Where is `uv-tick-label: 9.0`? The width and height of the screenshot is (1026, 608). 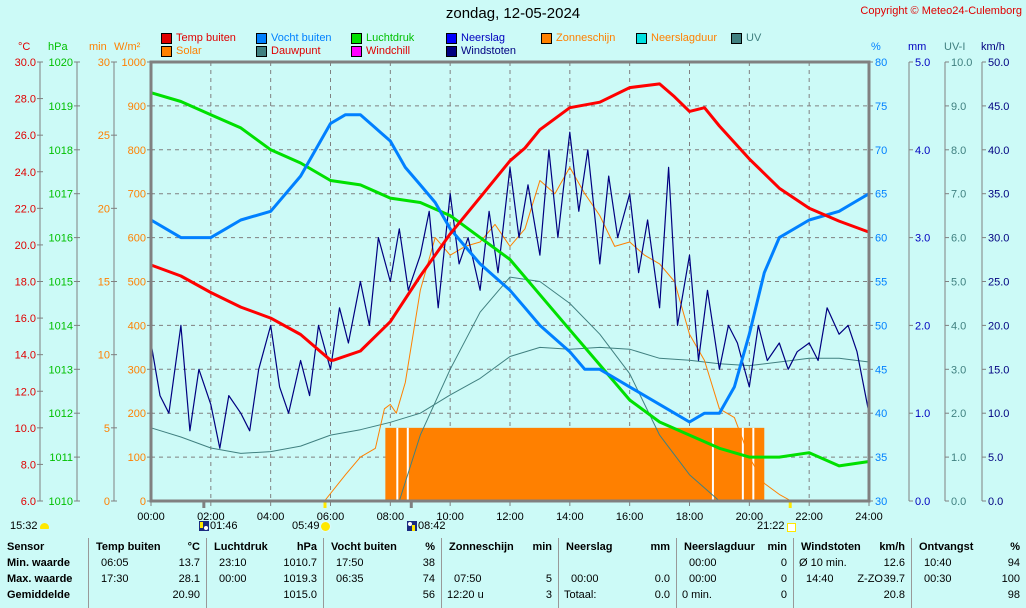 uv-tick-label: 9.0 is located at coordinates (958, 107).